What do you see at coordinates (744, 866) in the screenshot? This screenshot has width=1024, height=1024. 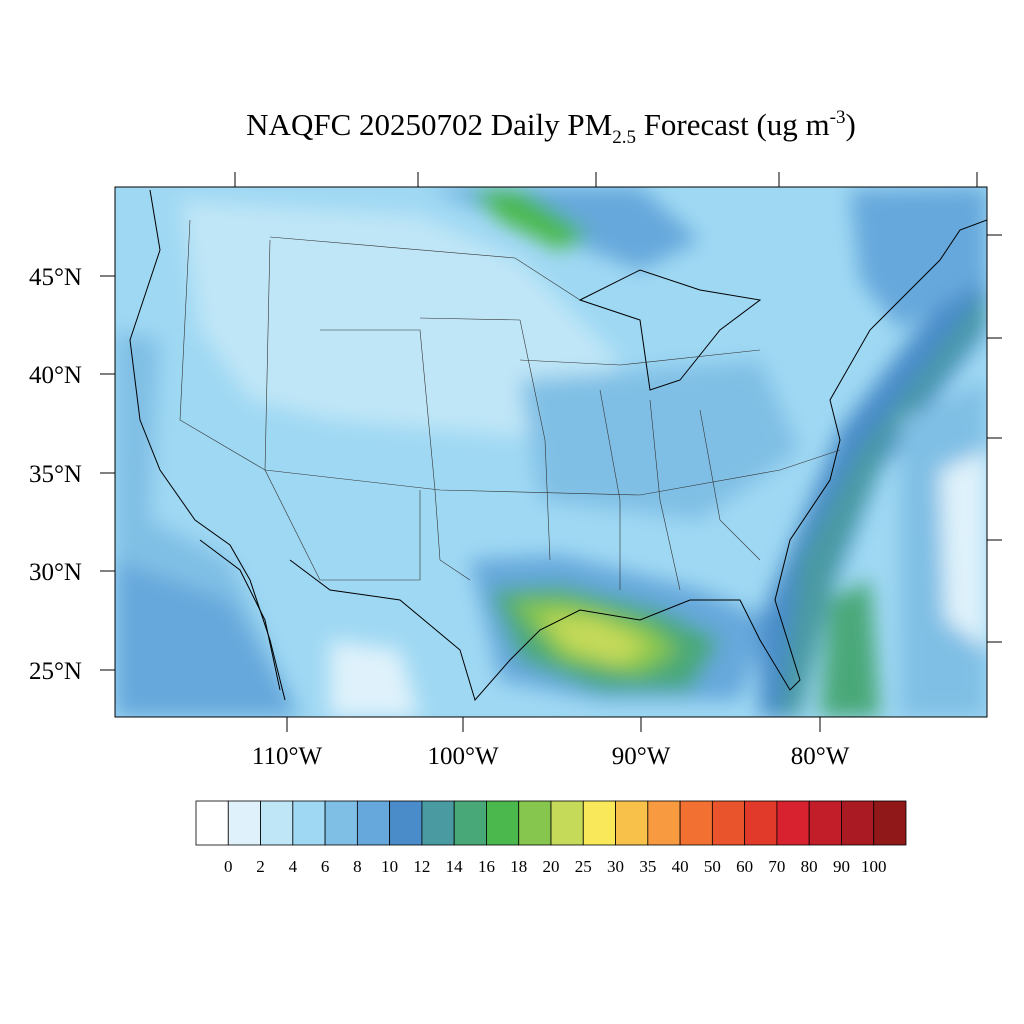 I see `colorbar-label: 60` at bounding box center [744, 866].